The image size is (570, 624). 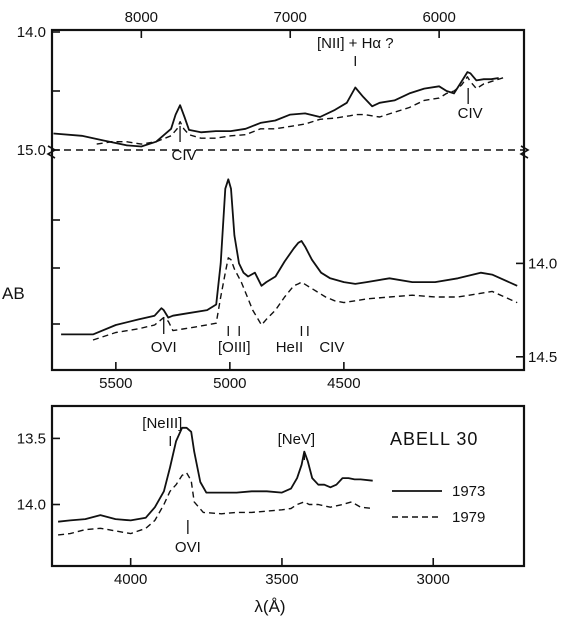 What do you see at coordinates (31, 150) in the screenshot?
I see `upper-y-tick-label: 15.0` at bounding box center [31, 150].